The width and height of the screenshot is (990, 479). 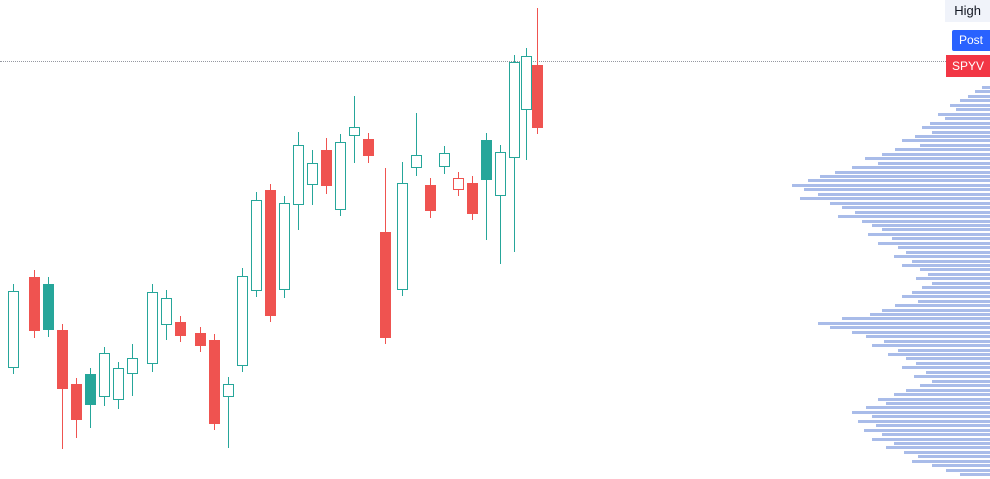 What do you see at coordinates (967, 11) in the screenshot?
I see `high-label: High` at bounding box center [967, 11].